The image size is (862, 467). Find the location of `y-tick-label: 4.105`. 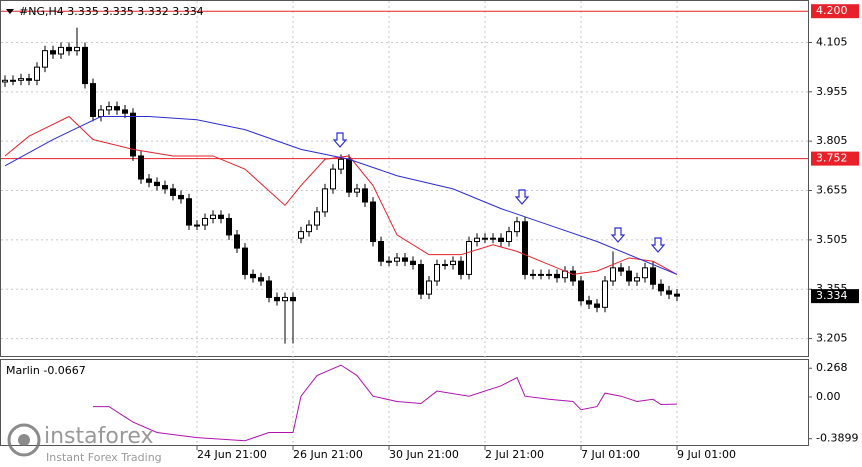

y-tick-label: 4.105 is located at coordinates (832, 41).